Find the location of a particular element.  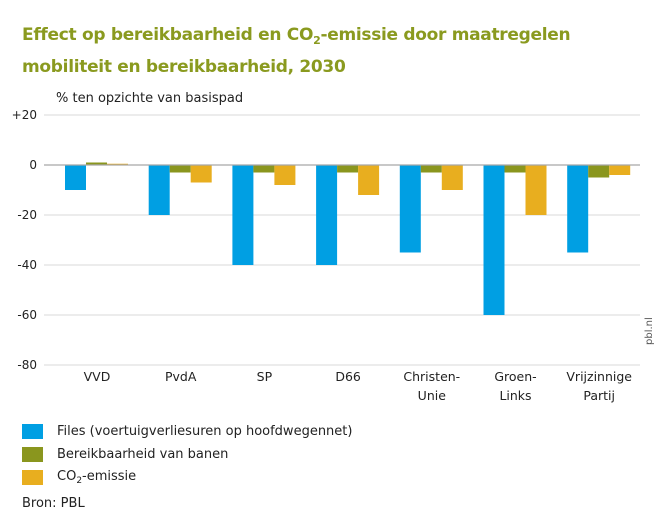

y-axis-label: % ten opzichte van basispad is located at coordinates (150, 98).